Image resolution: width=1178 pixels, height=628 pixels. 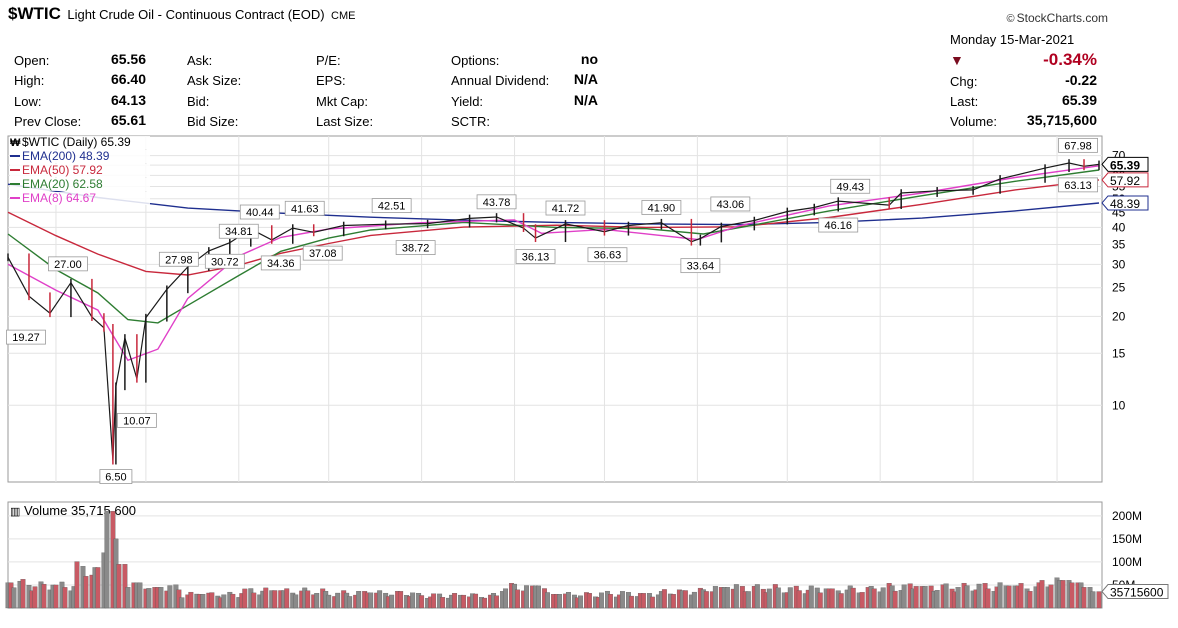 What do you see at coordinates (342, 101) in the screenshot?
I see `mkt-cap-label: Mkt Cap:` at bounding box center [342, 101].